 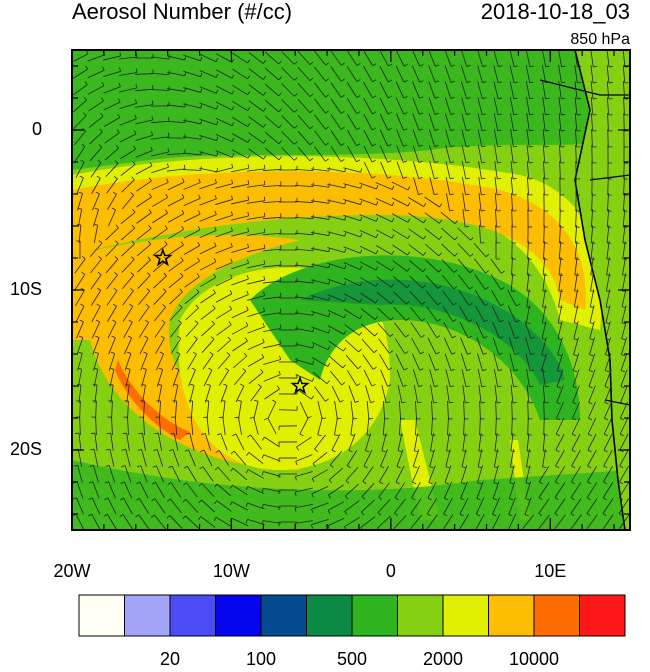 I want to click on colorbar-label: 20, so click(x=170, y=658).